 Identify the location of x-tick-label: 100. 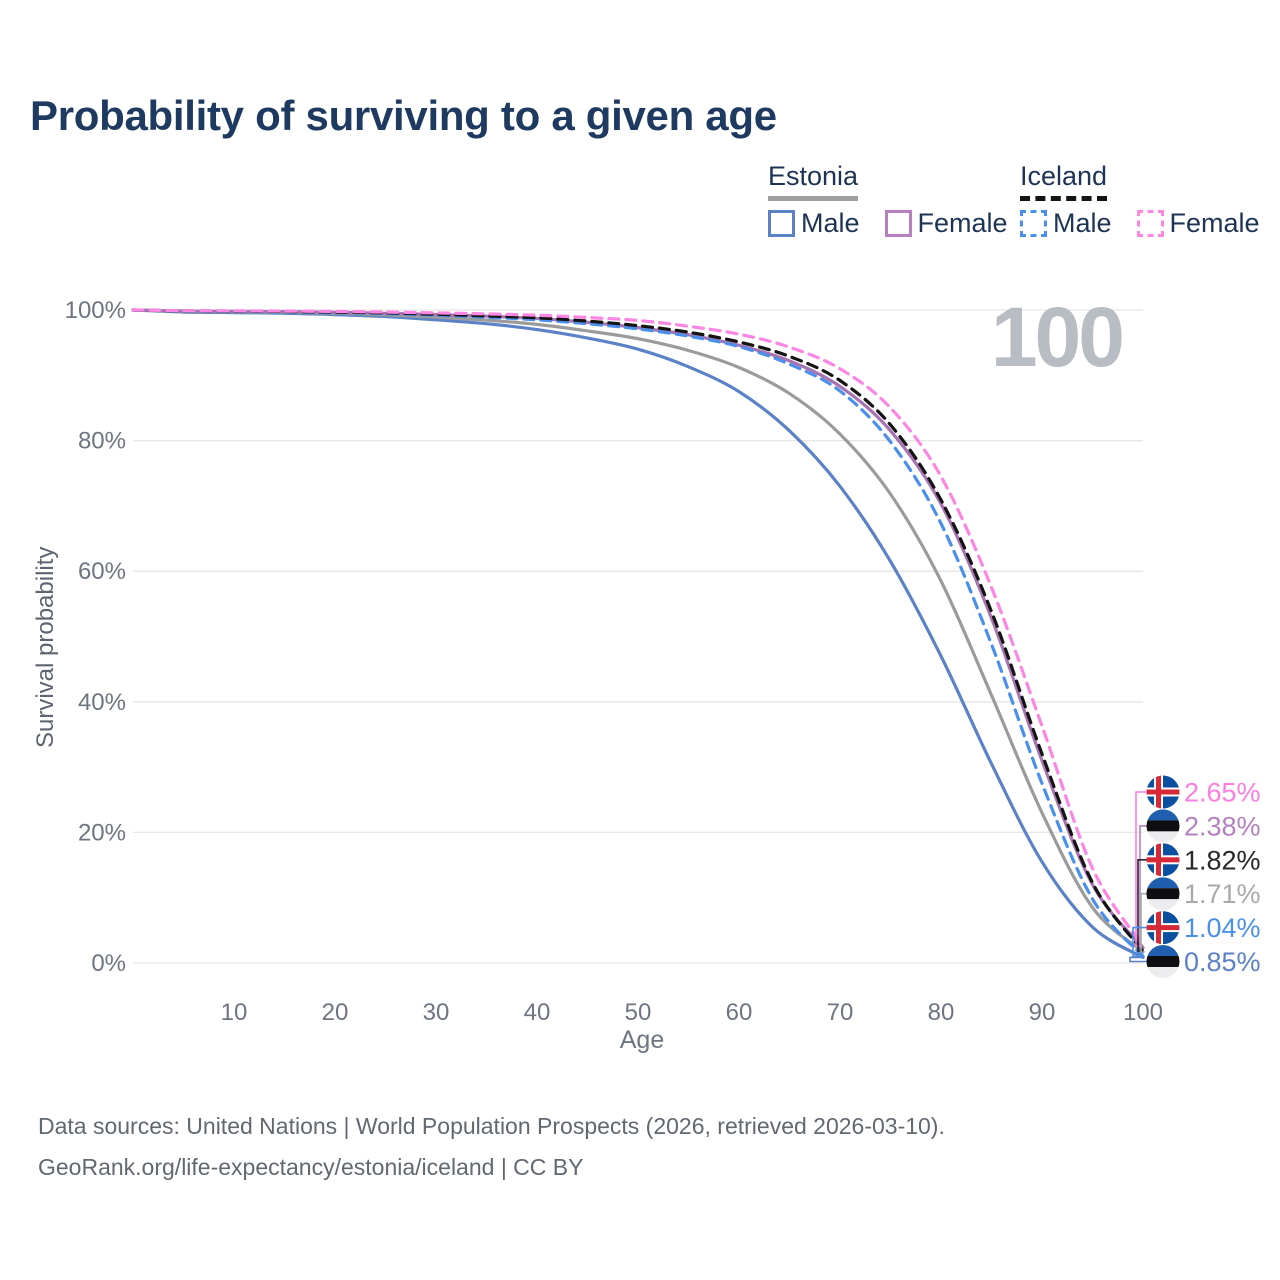
(1143, 1012).